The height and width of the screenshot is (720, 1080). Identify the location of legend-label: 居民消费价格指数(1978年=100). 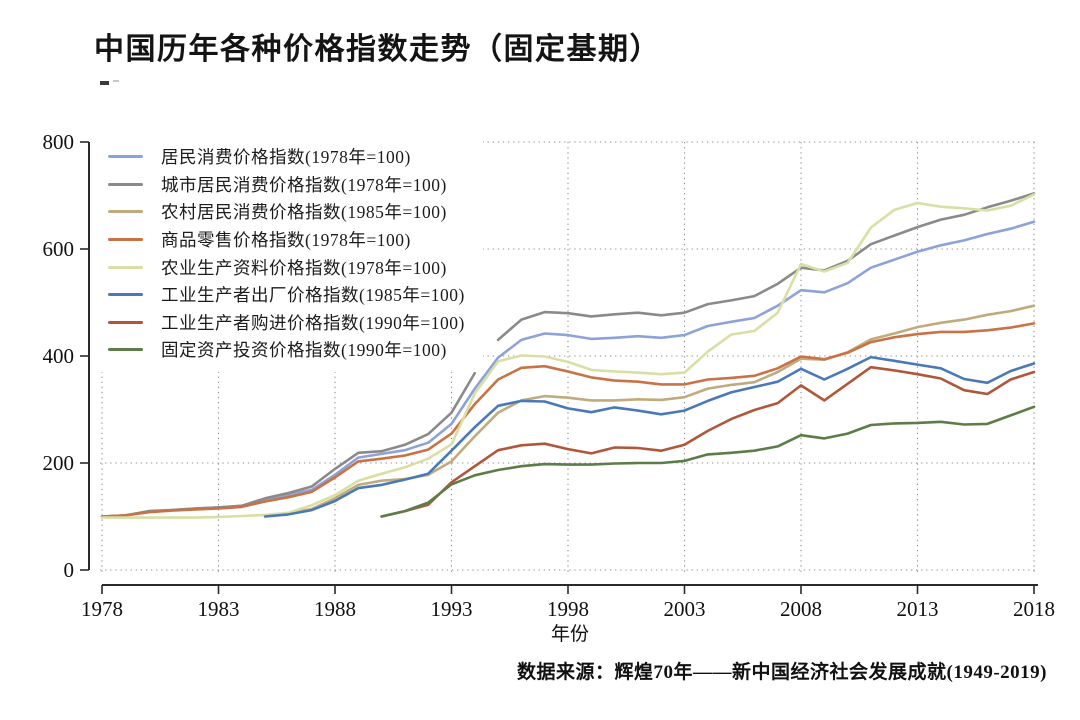
(286, 157).